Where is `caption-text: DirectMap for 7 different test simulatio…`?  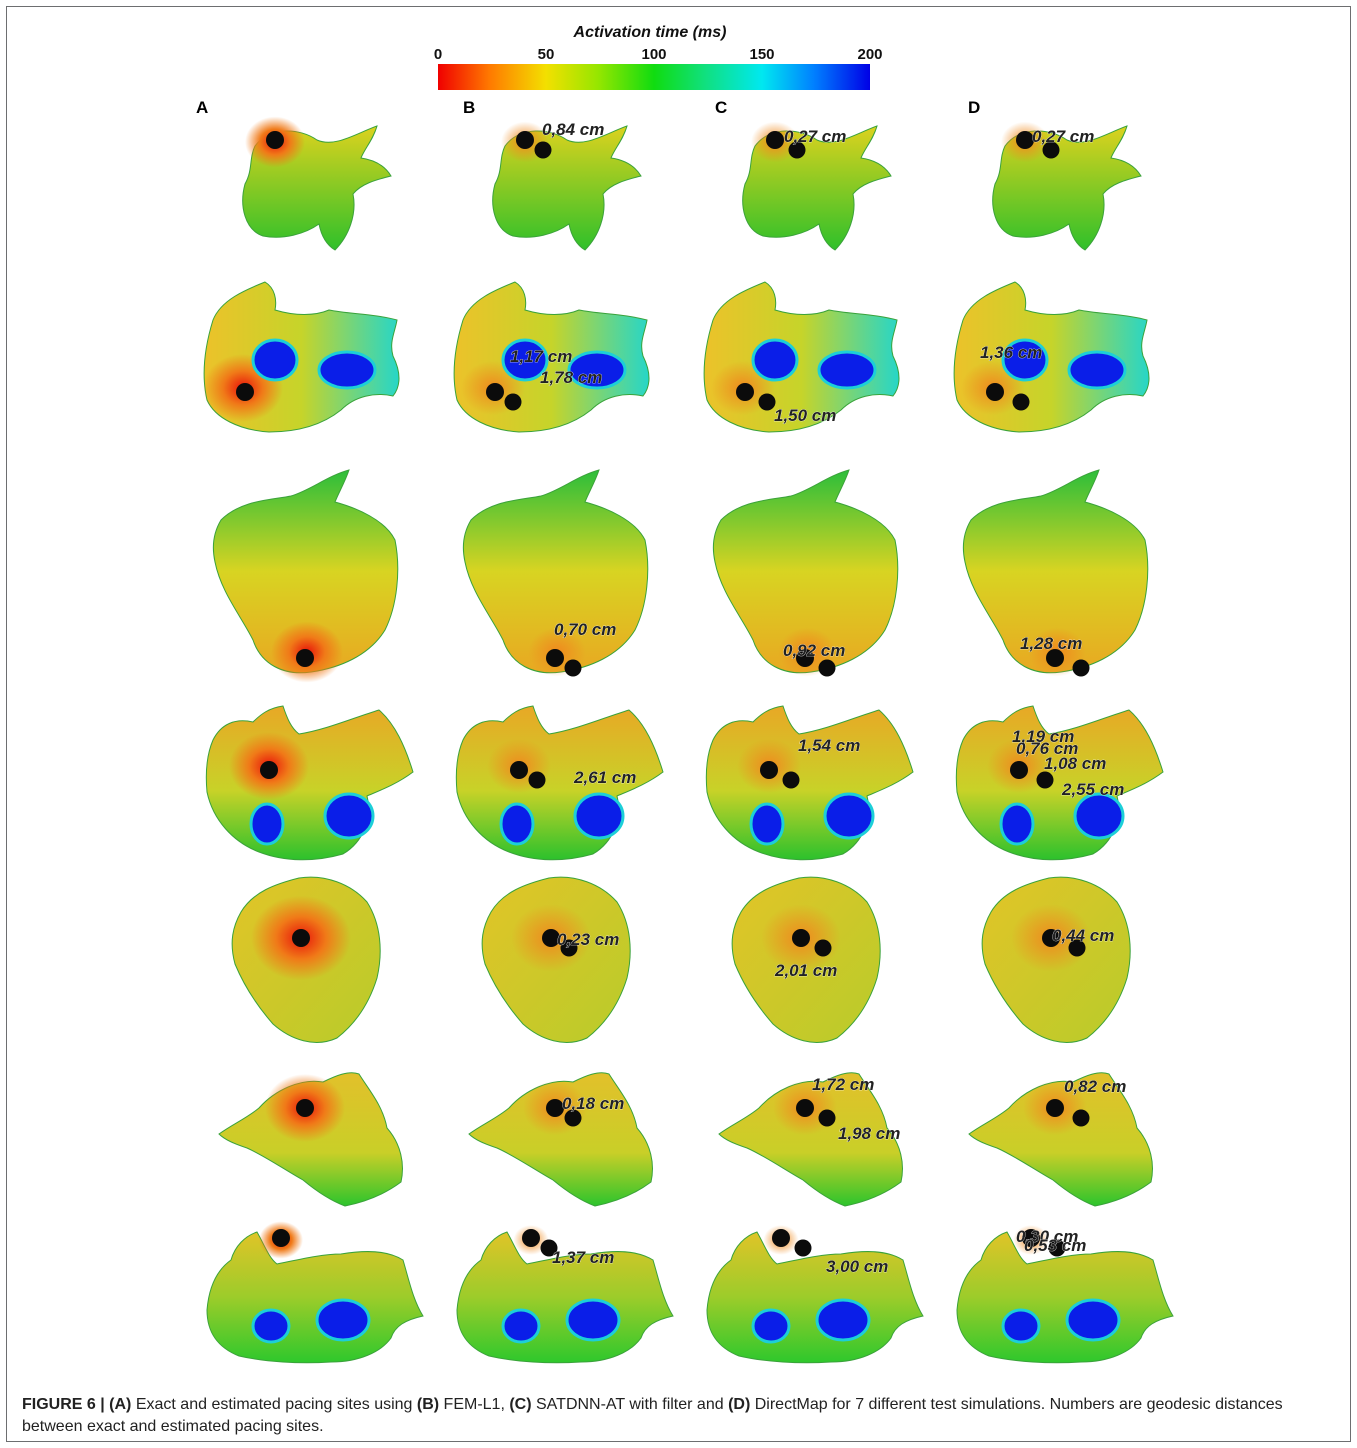
caption-text: DirectMap for 7 different test simulatio… is located at coordinates (652, 1415).